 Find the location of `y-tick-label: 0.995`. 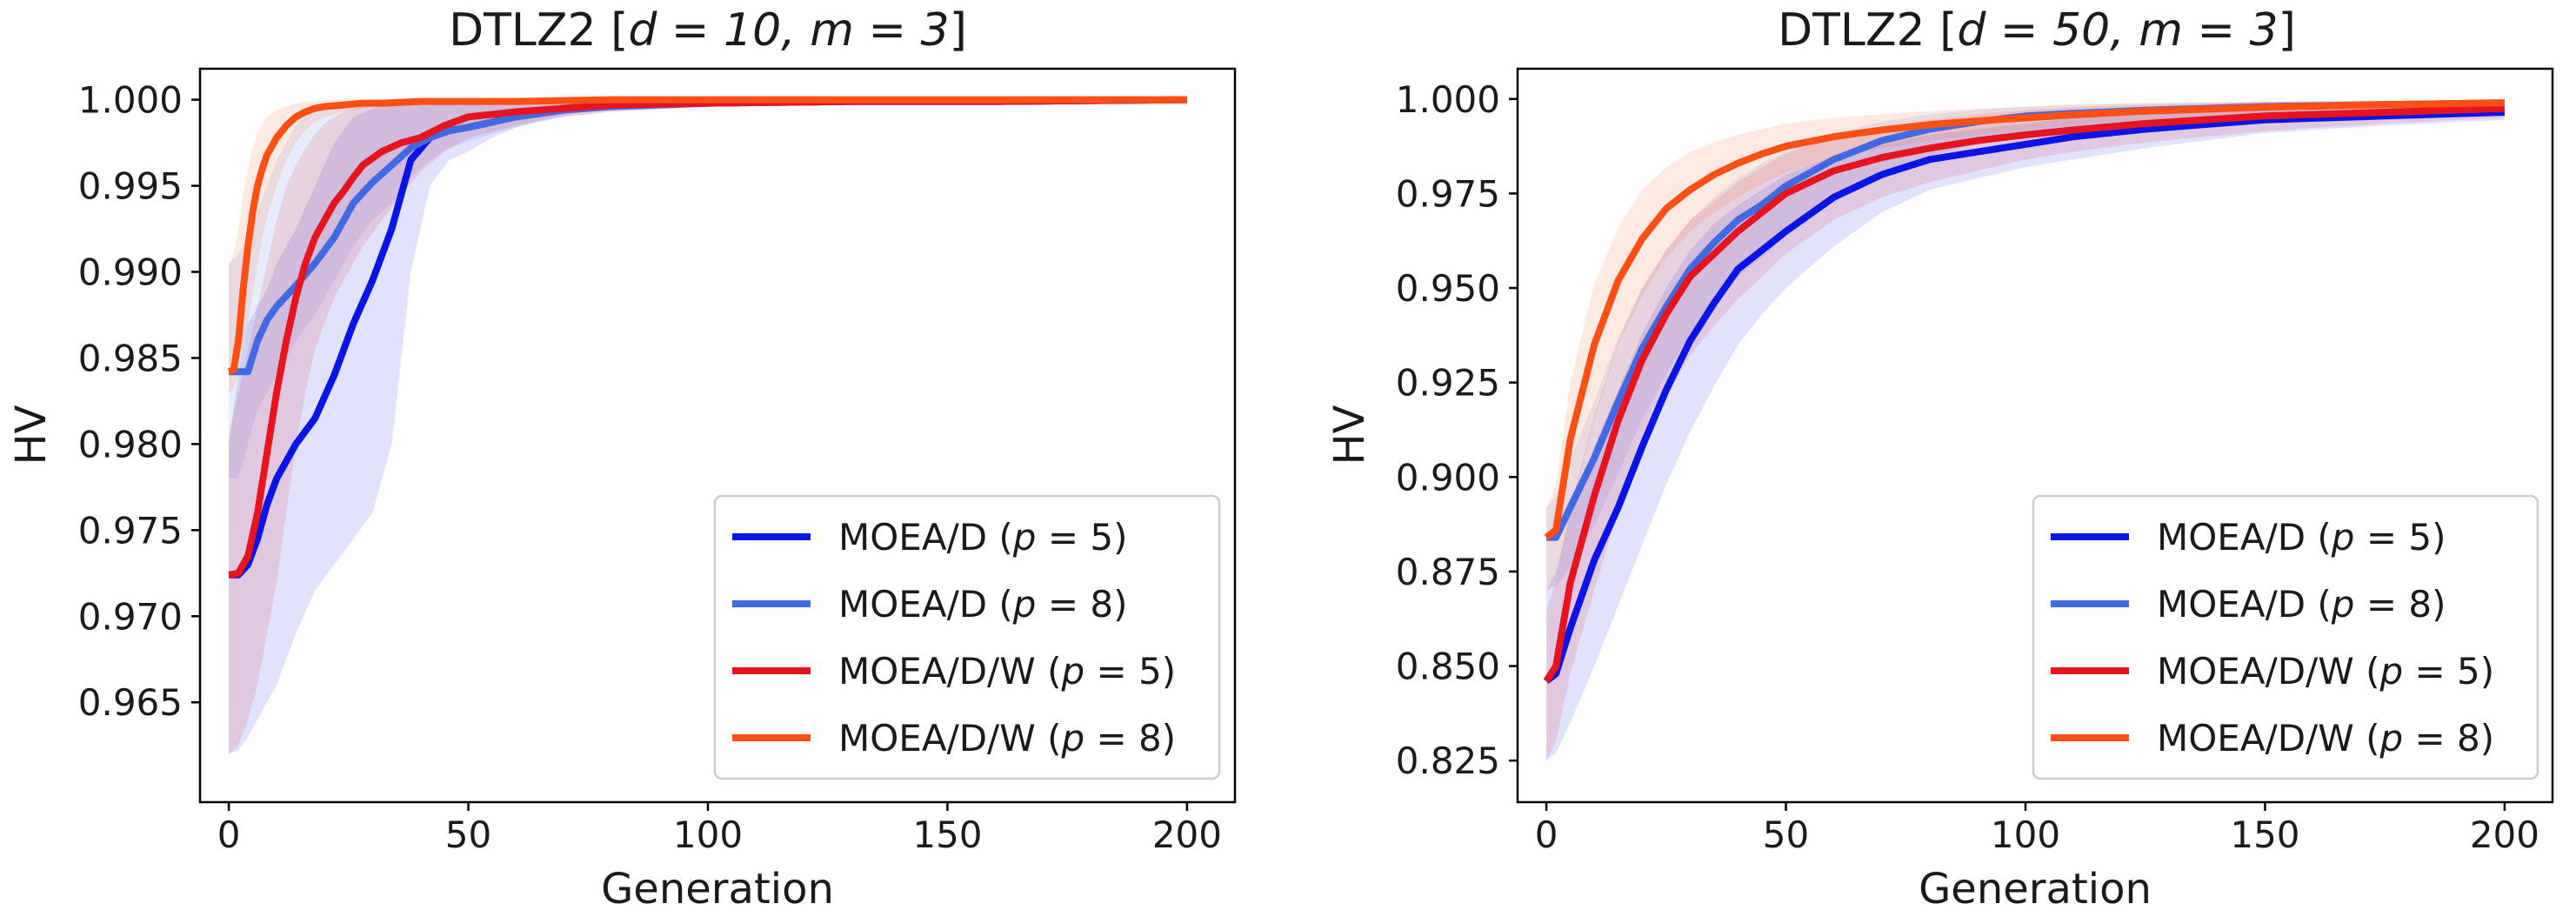

y-tick-label: 0.995 is located at coordinates (130, 186).